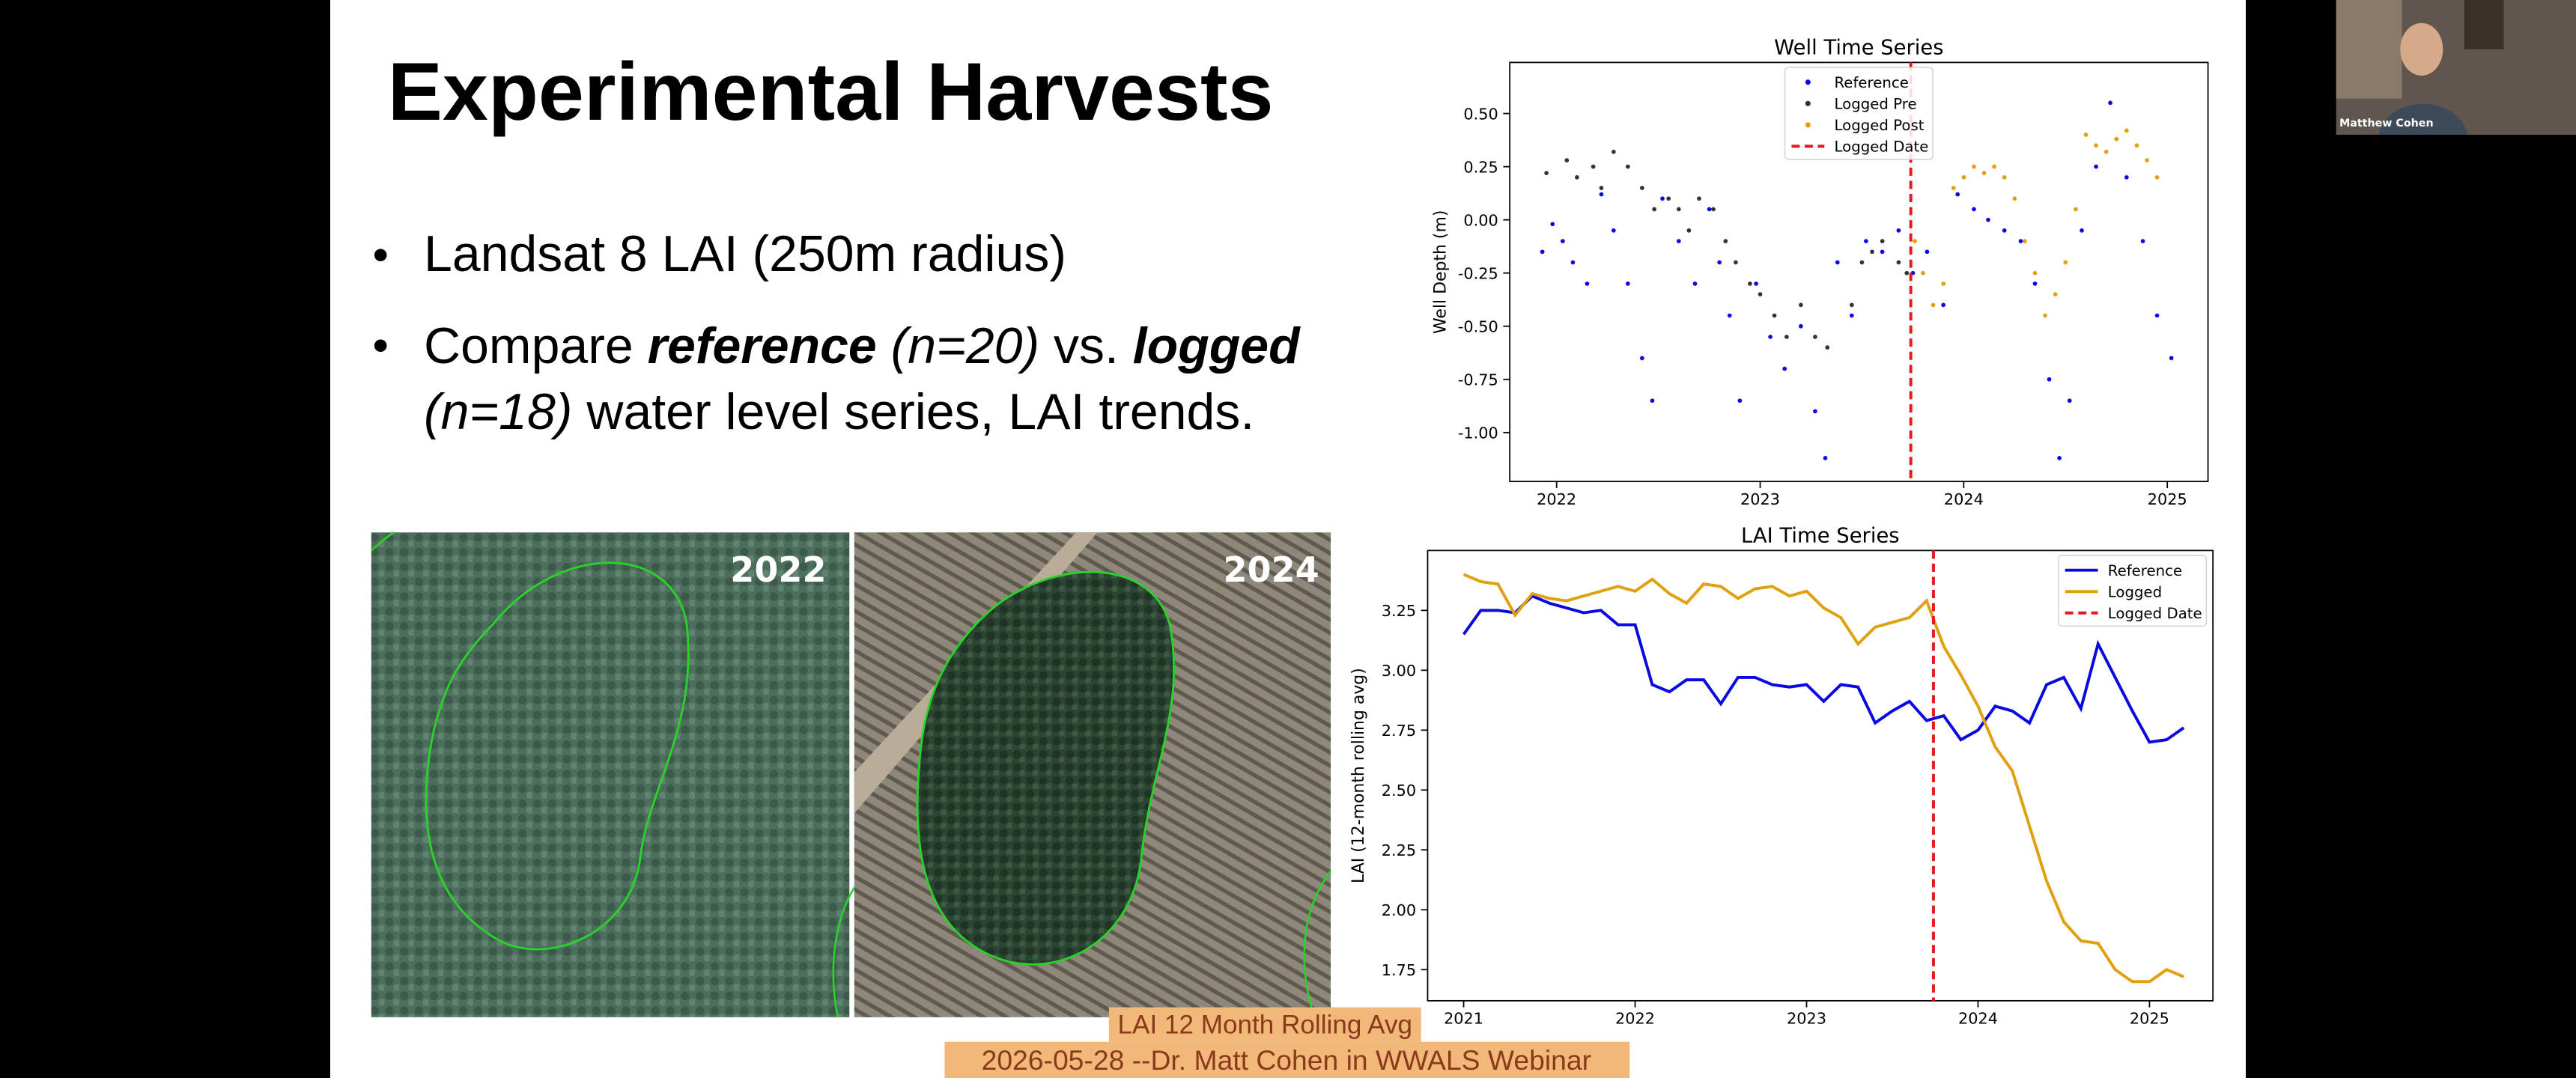 This screenshot has height=1078, width=2576. What do you see at coordinates (1760, 499) in the screenshot?
I see `x-tick-label: 2023` at bounding box center [1760, 499].